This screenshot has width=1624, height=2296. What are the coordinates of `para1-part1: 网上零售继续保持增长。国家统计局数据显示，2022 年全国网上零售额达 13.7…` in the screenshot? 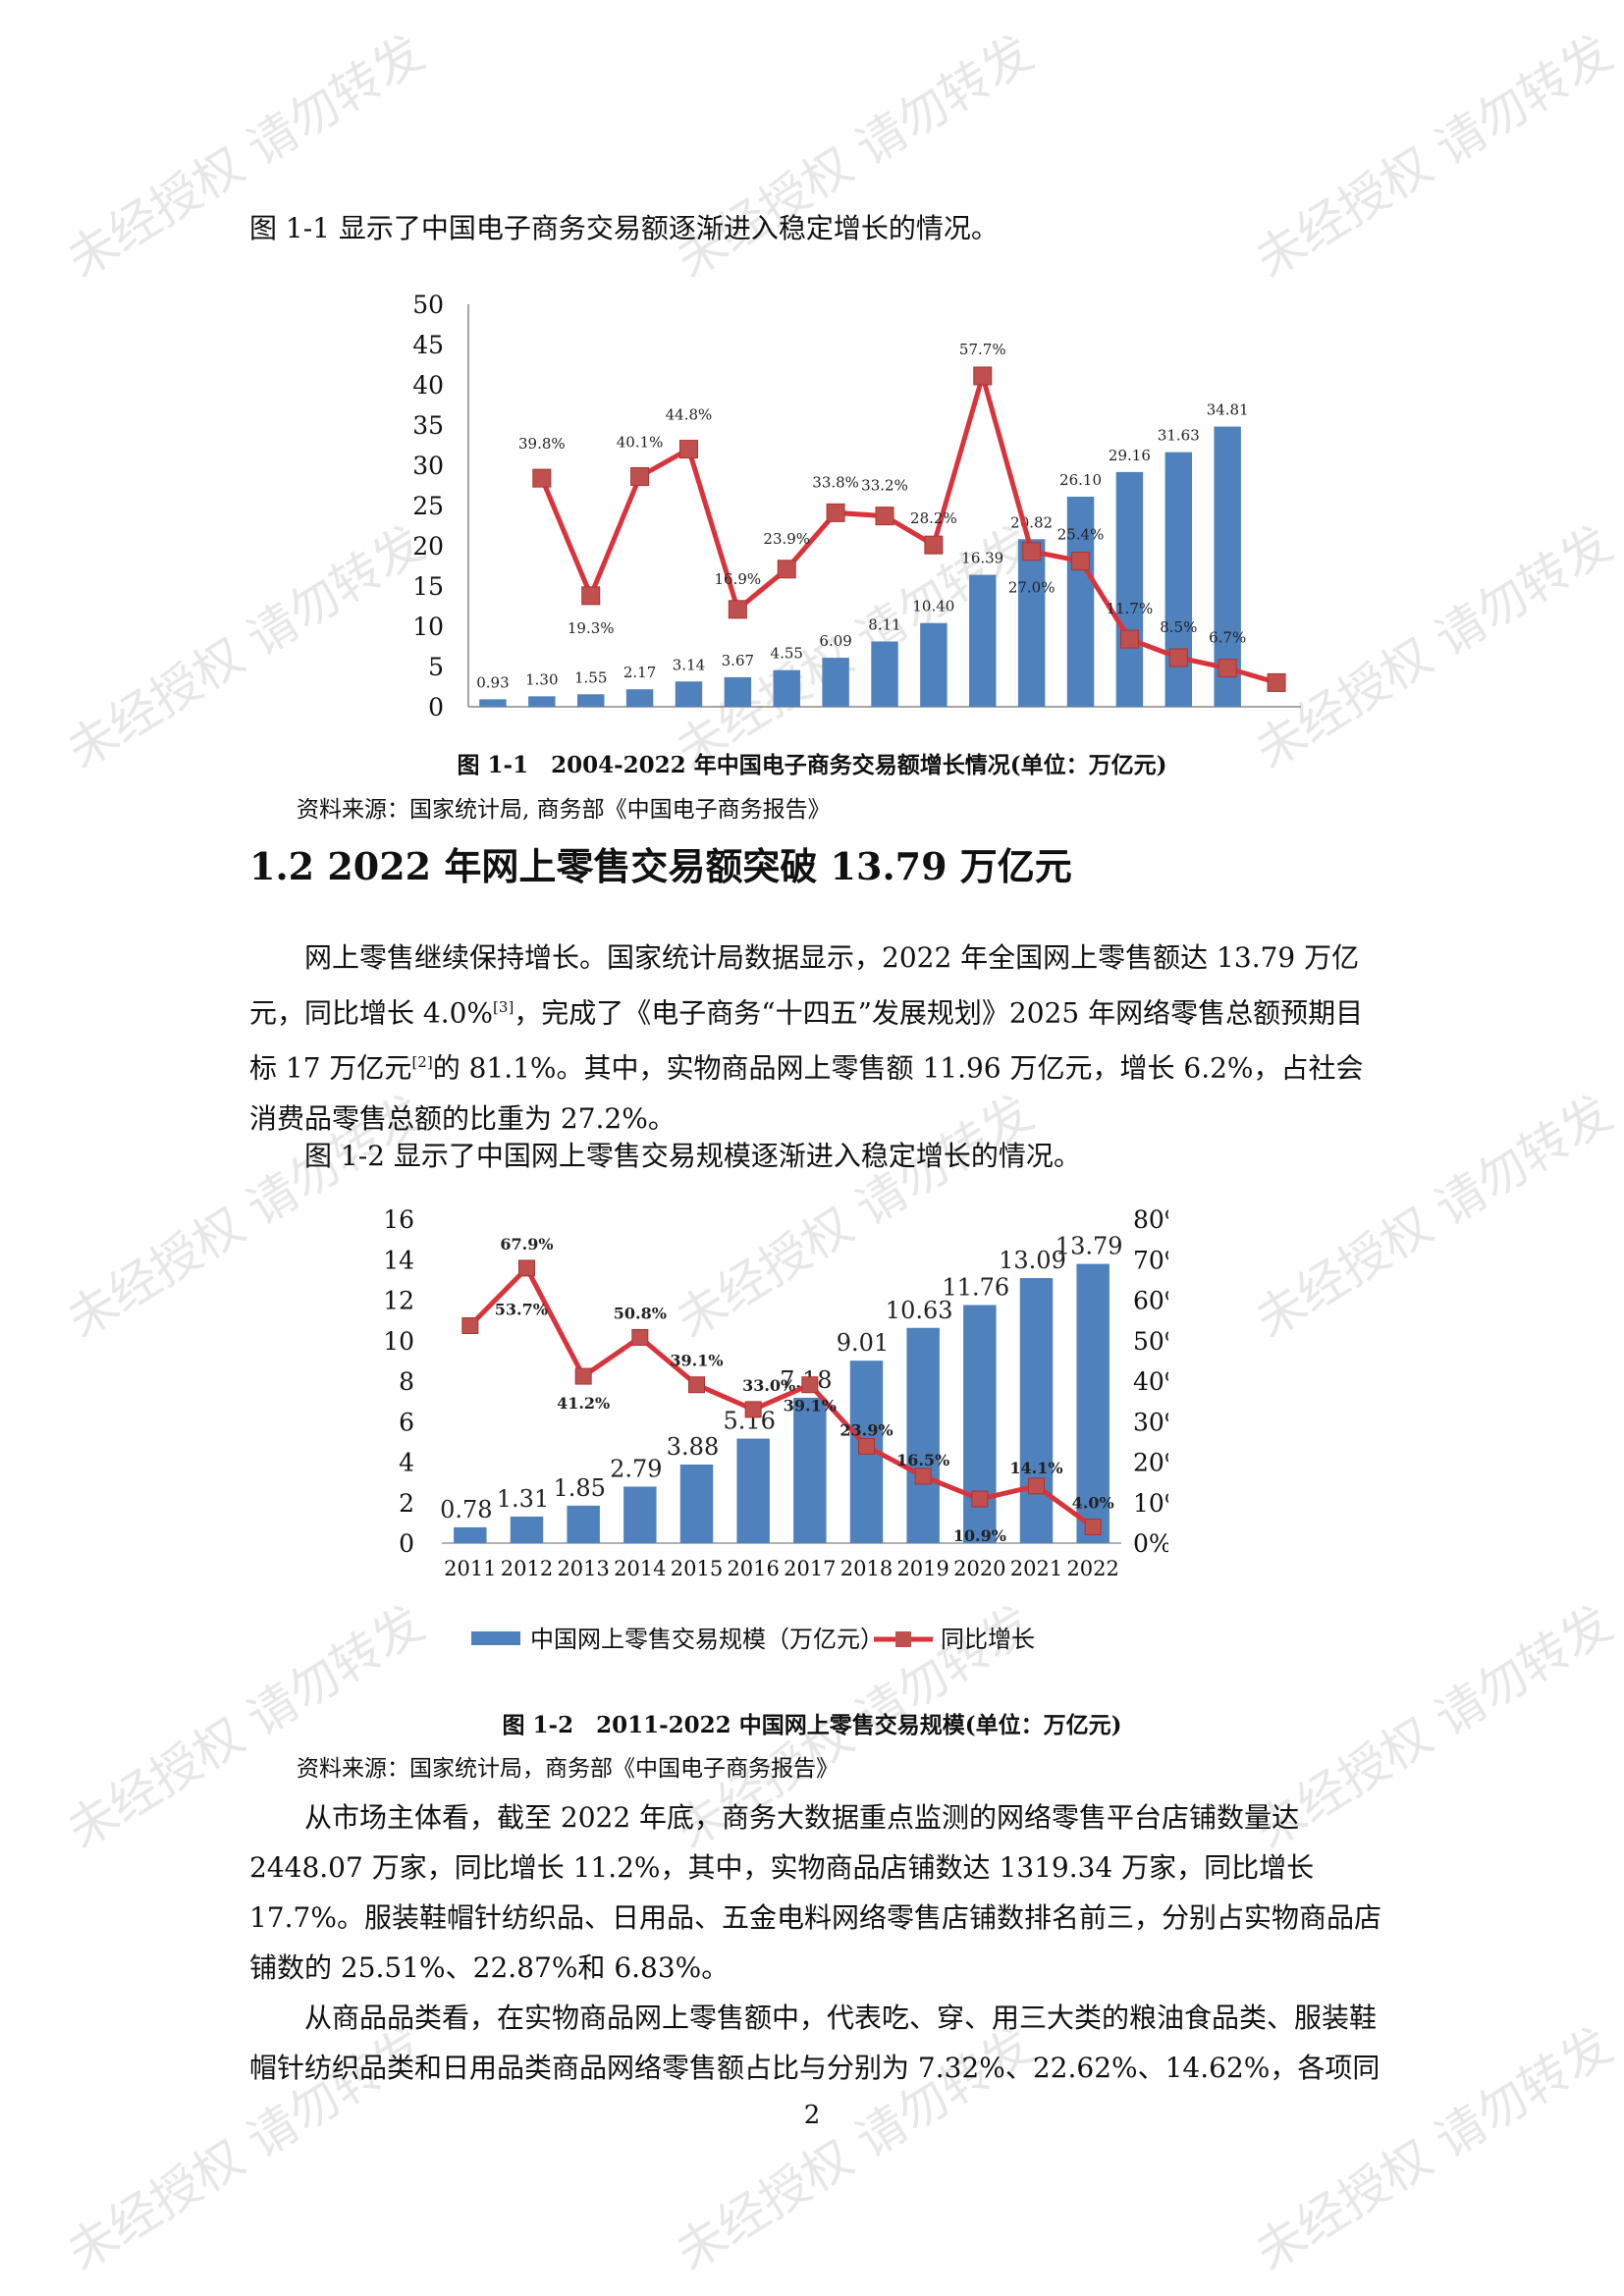 It's located at (804, 986).